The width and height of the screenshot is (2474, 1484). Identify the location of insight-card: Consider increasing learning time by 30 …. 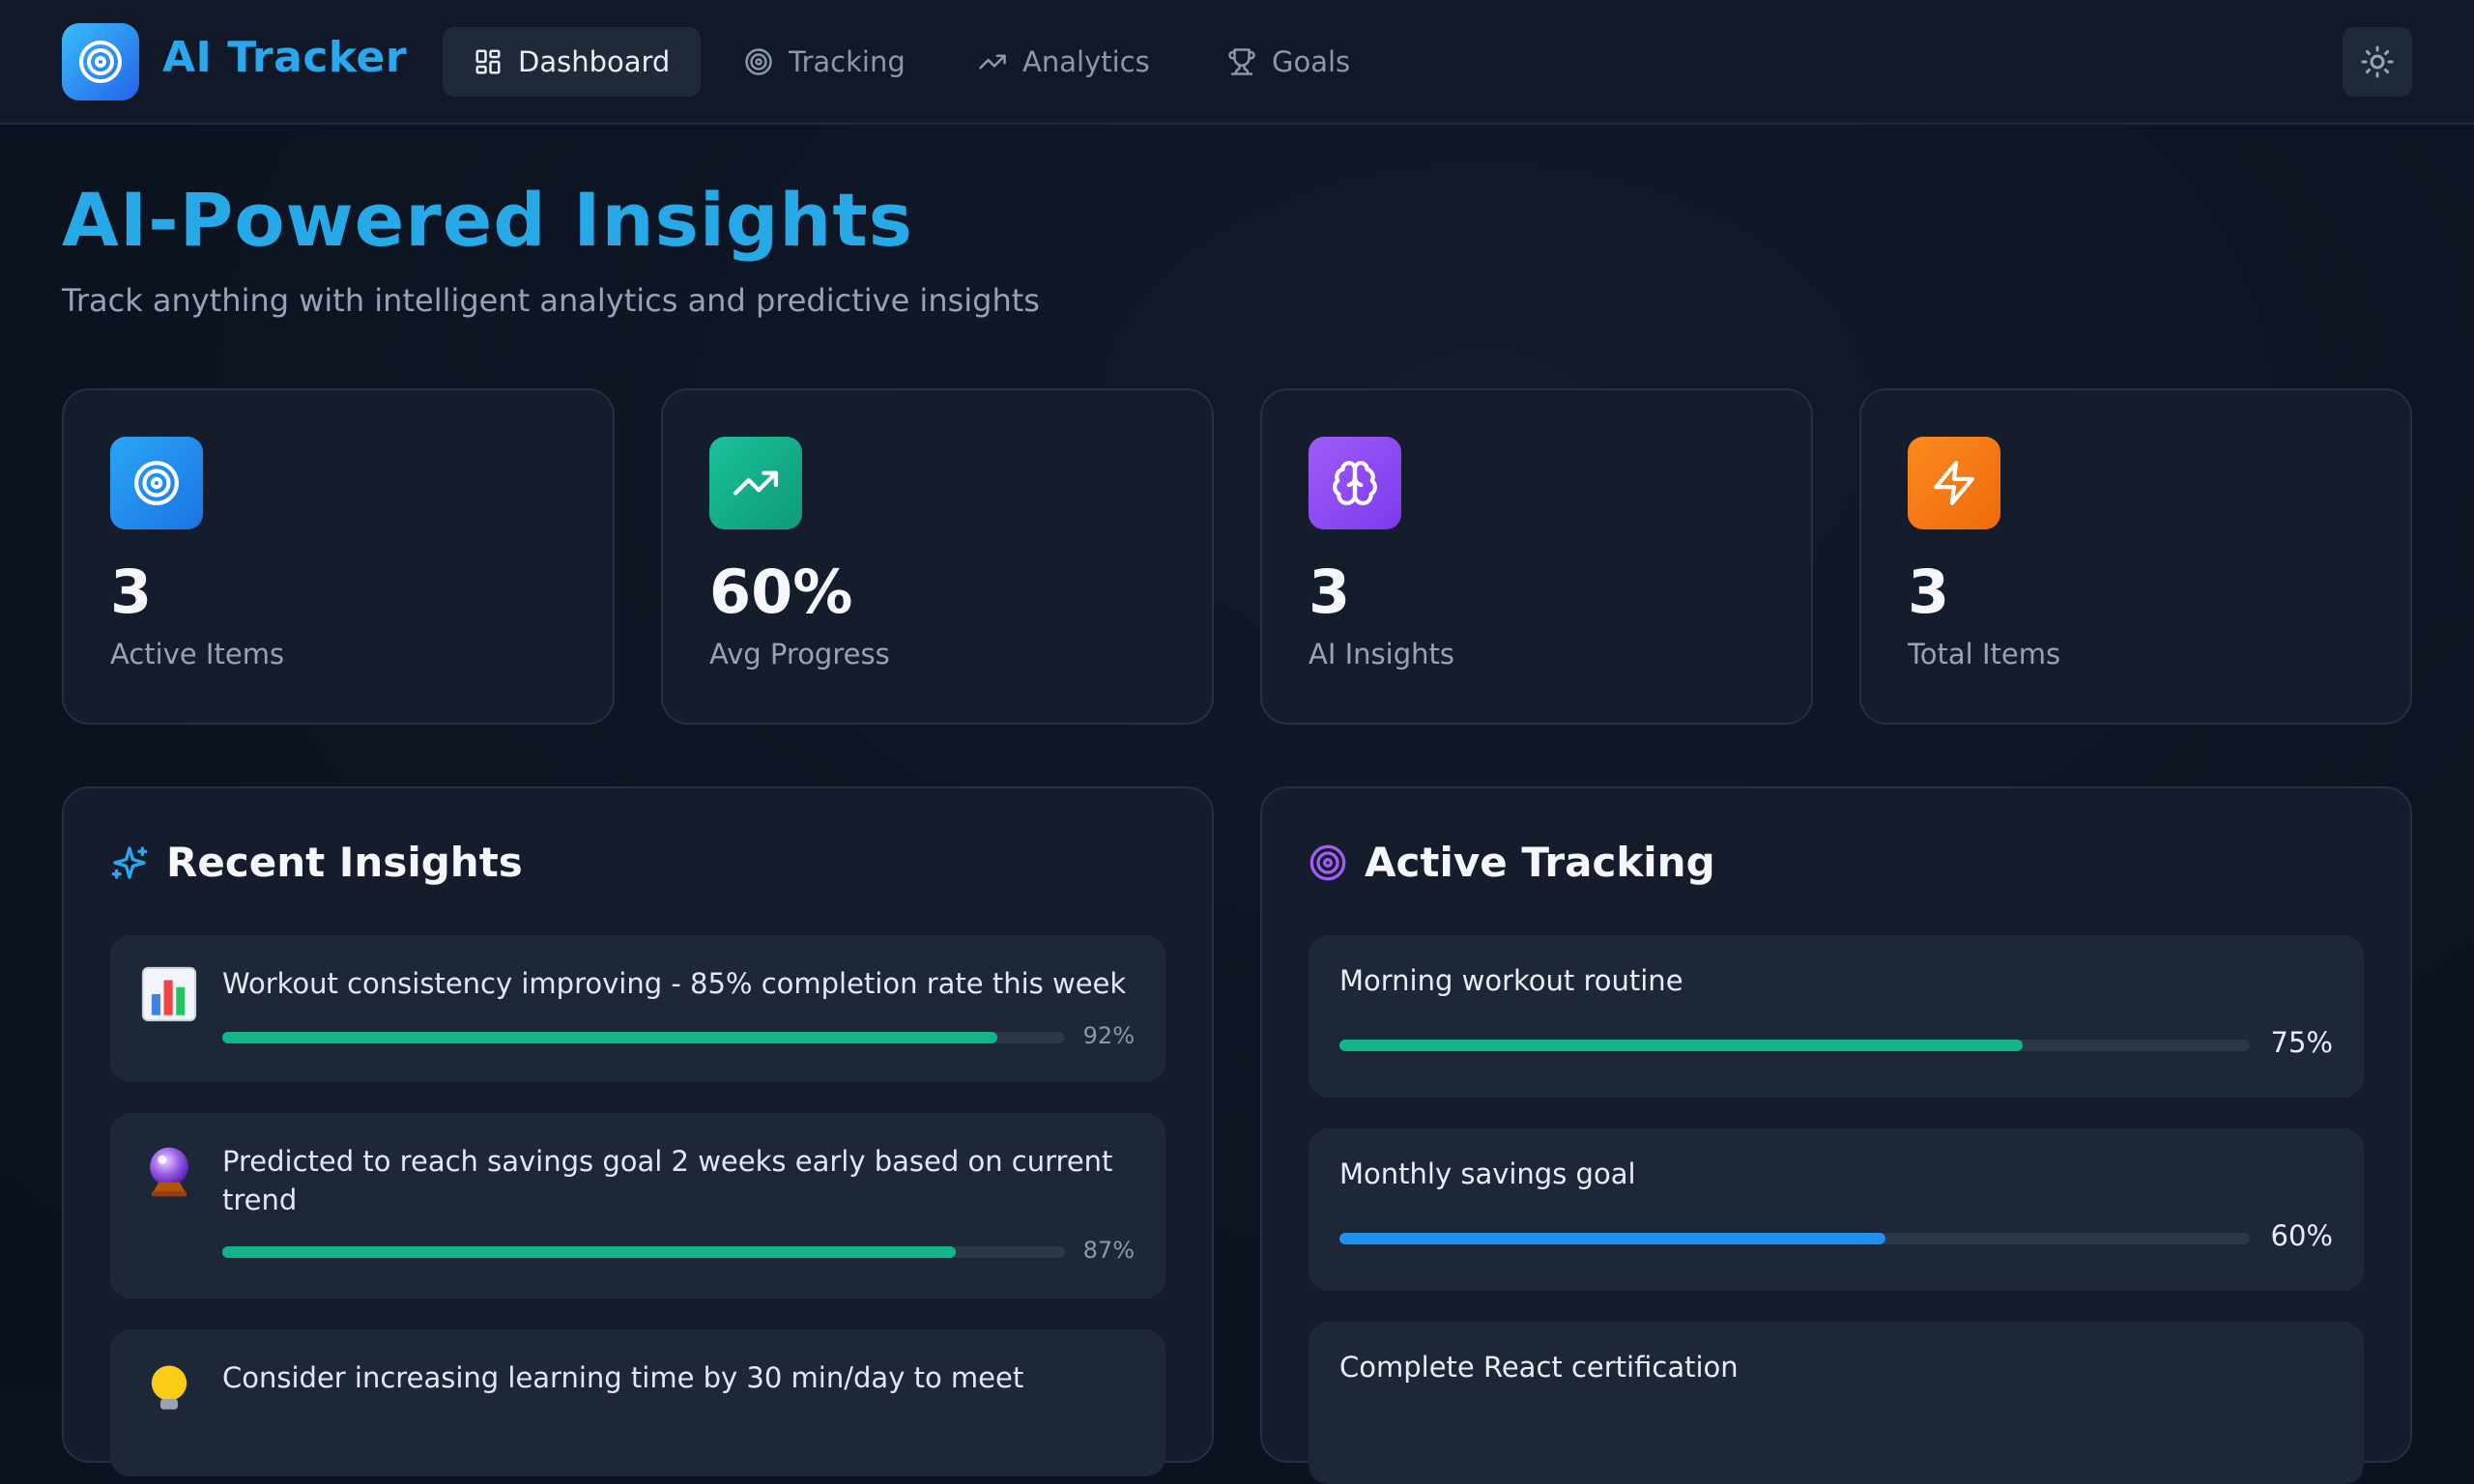
(638, 1403).